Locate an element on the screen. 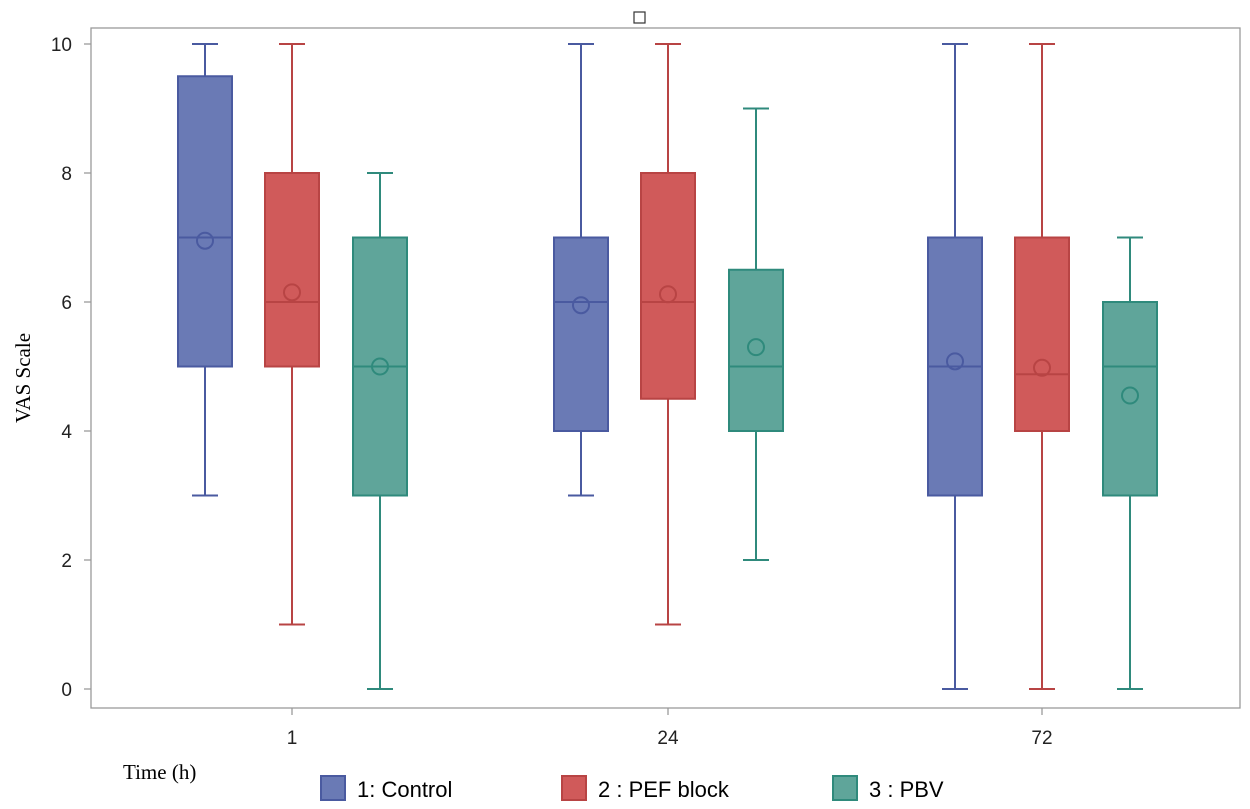 The height and width of the screenshot is (809, 1250). x-axis: 1 24 72 is located at coordinates (670, 728).